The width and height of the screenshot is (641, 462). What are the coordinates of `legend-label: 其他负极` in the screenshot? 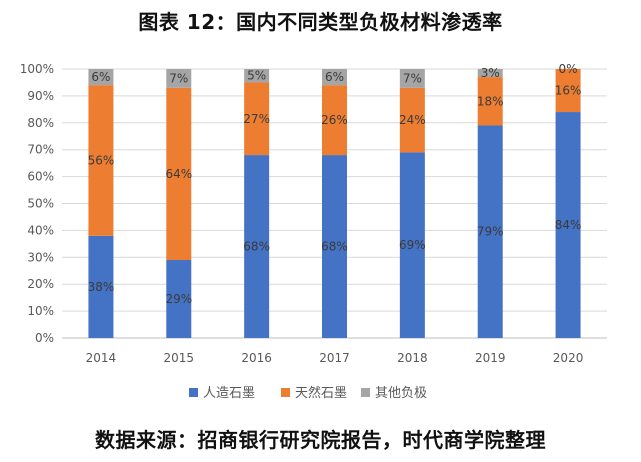 It's located at (401, 393).